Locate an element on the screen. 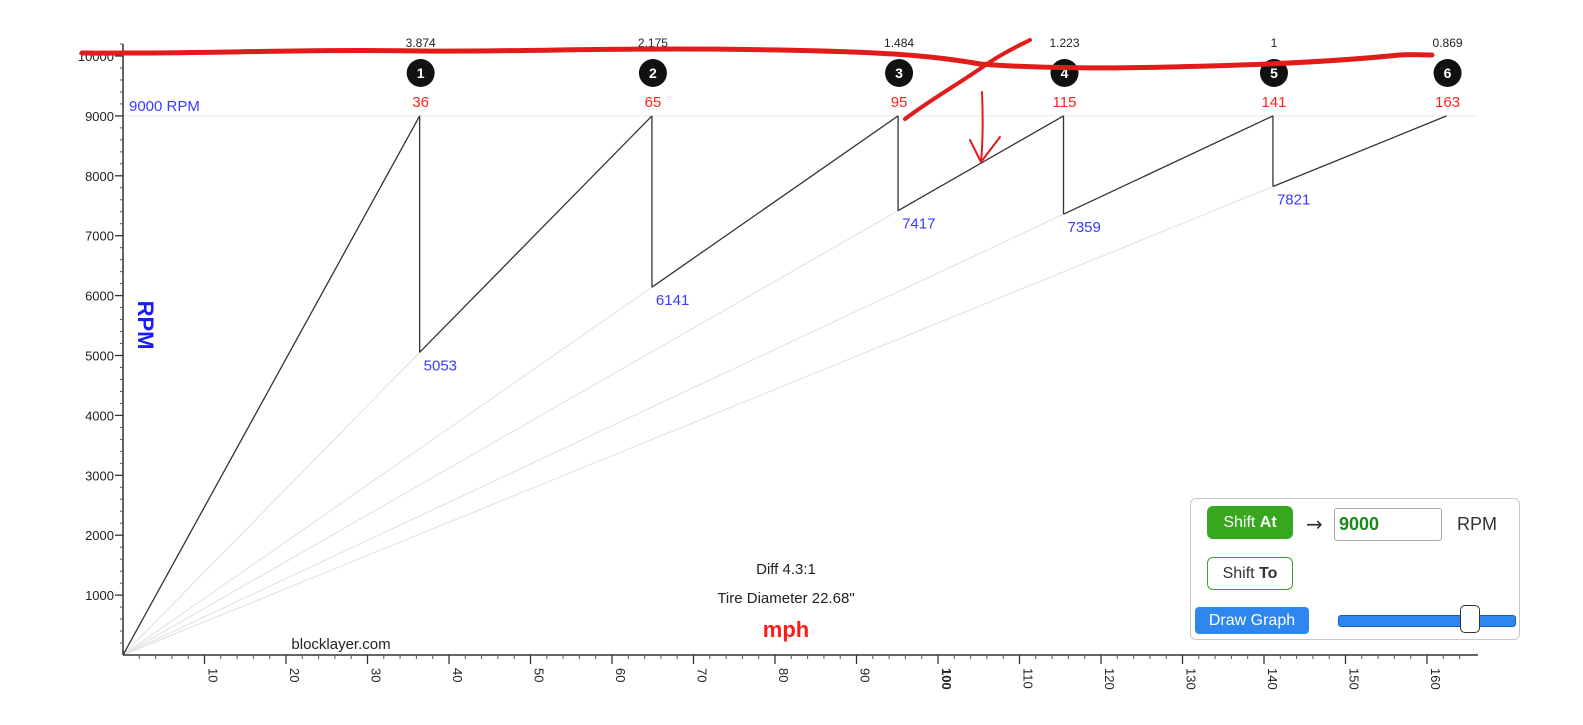  gear-shift-speed: 141 is located at coordinates (1273, 102).